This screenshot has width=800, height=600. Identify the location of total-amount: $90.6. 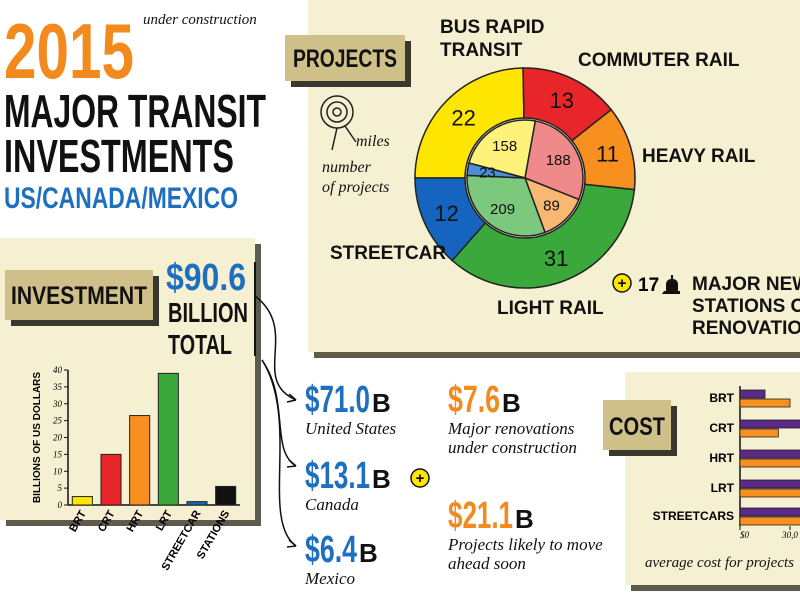
(206, 278).